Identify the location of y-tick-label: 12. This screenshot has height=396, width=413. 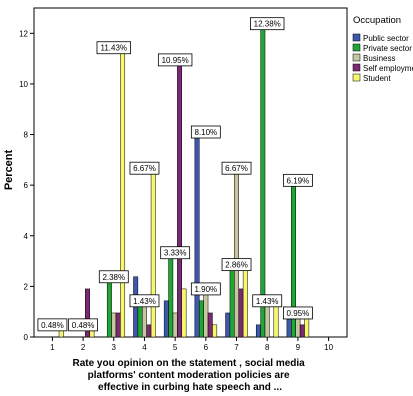
(23, 33).